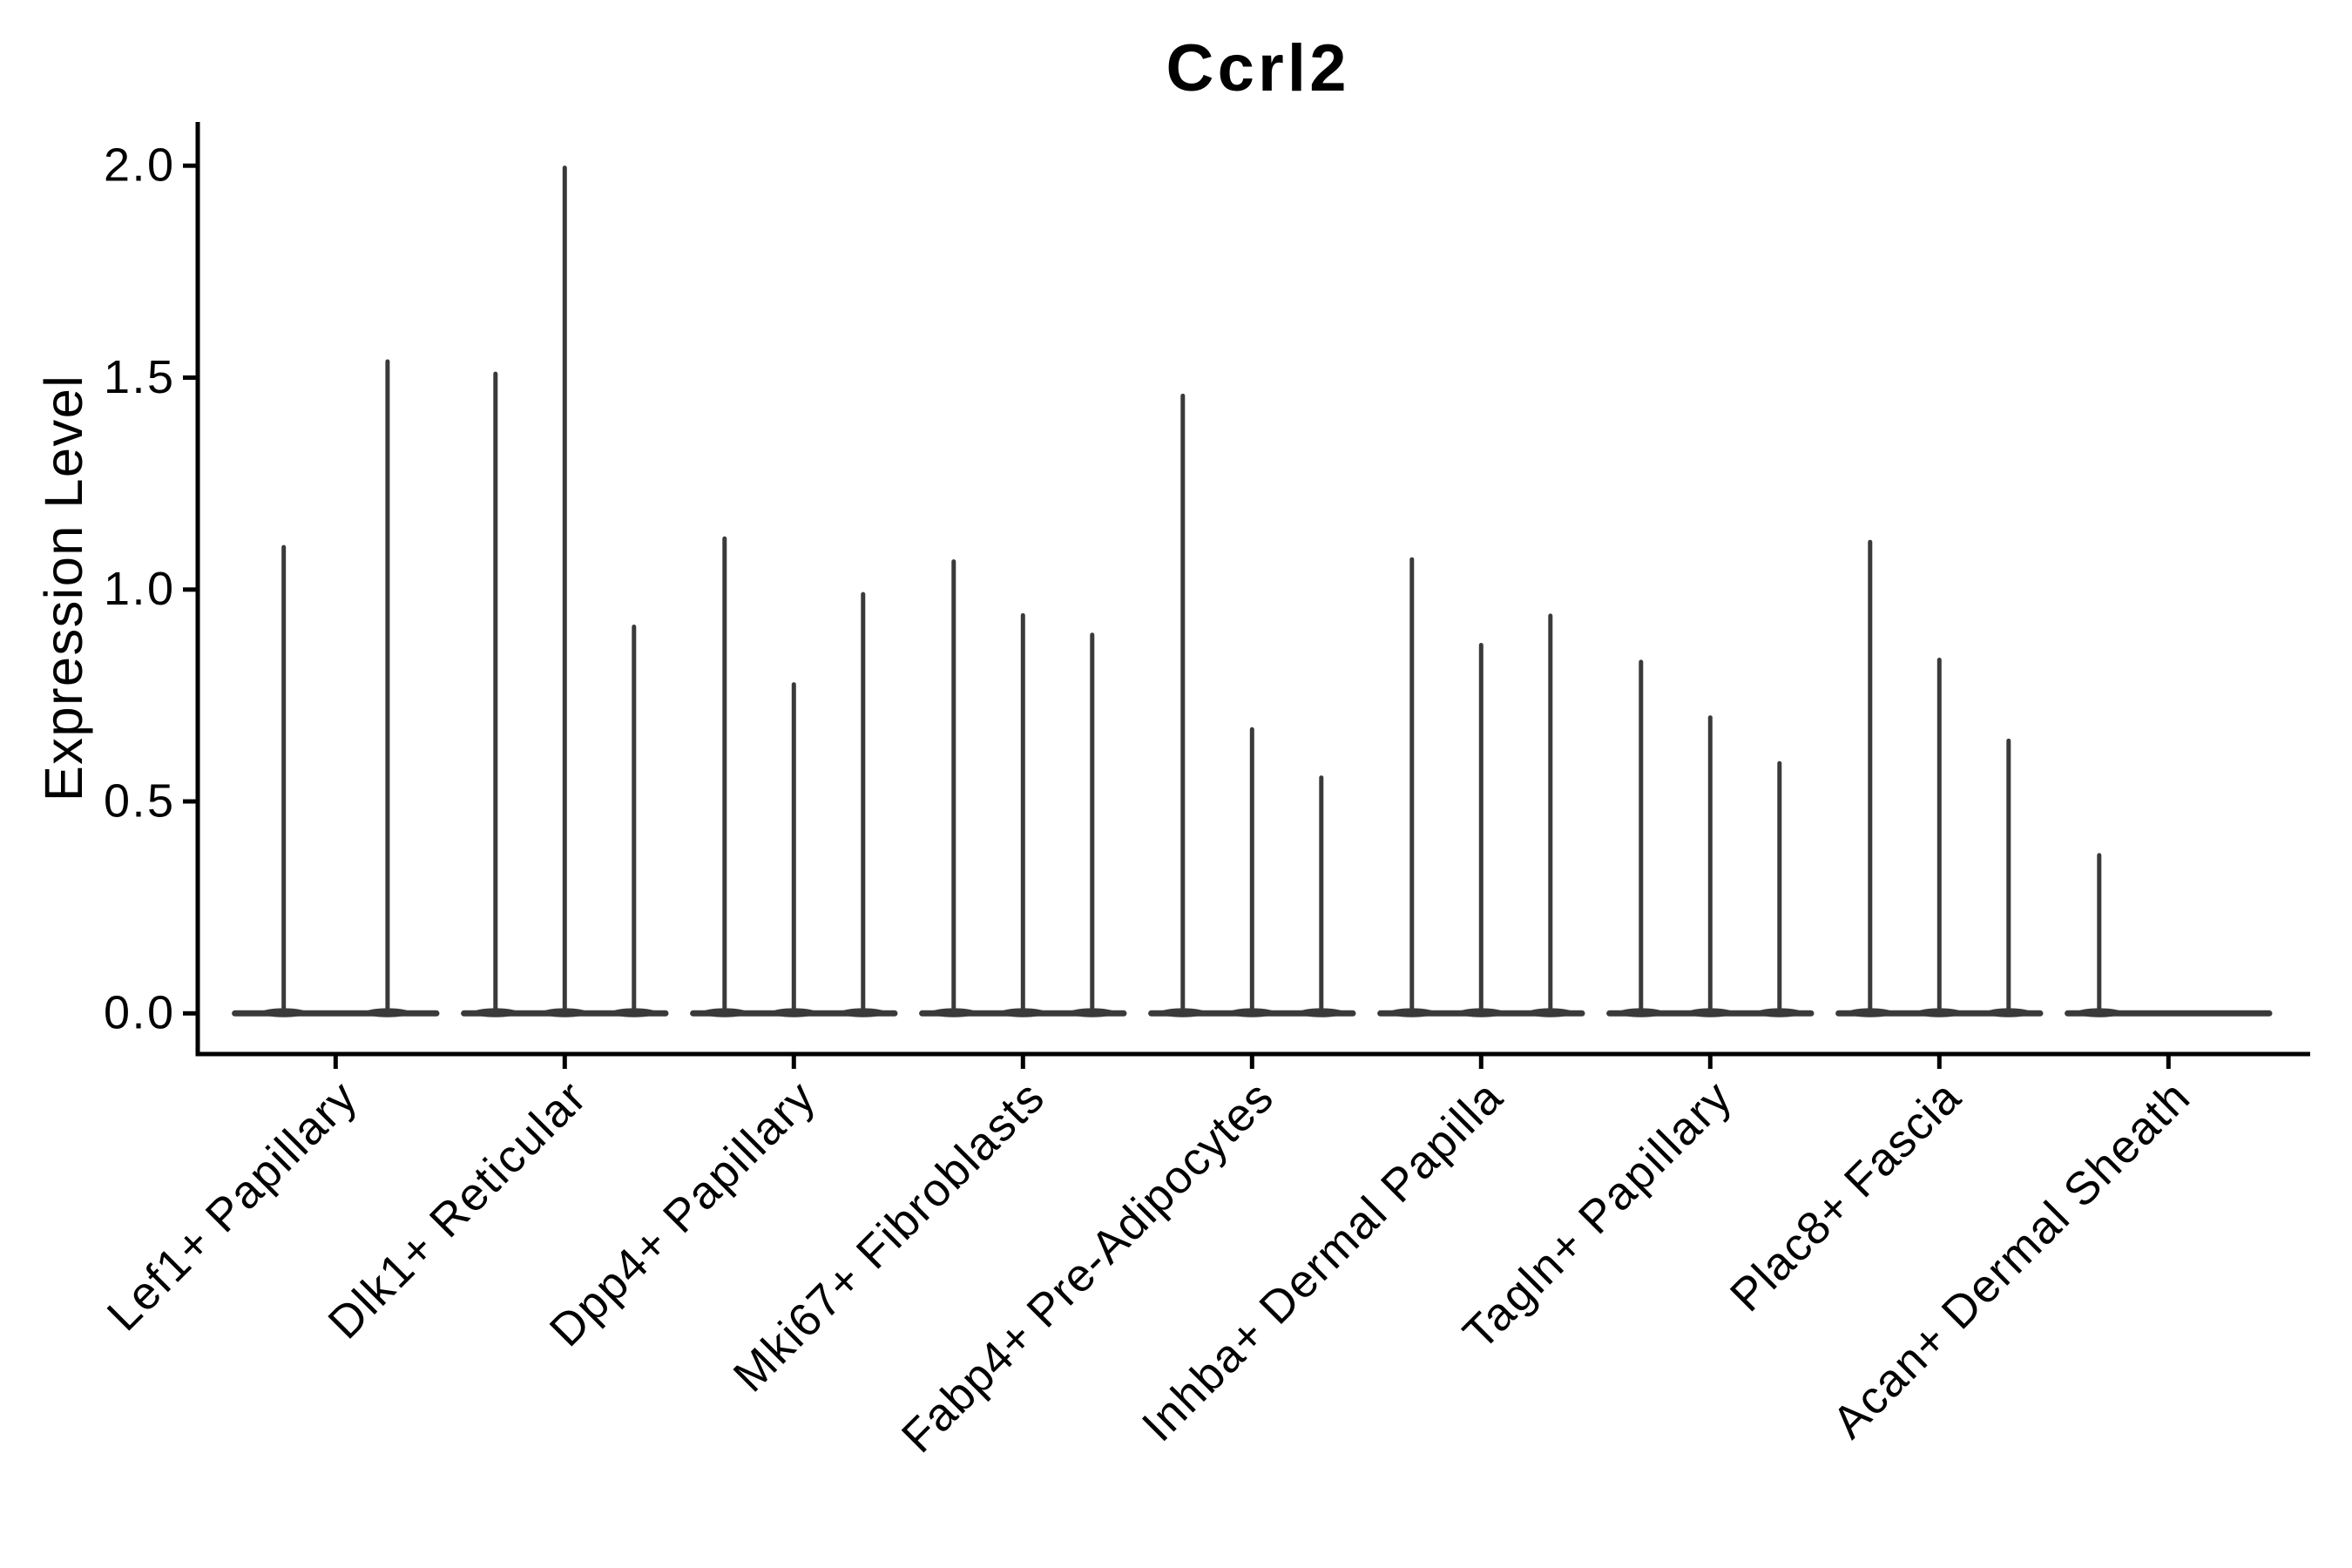 This screenshot has width=2352, height=1568. I want to click on svg-text: 1.5, so click(138, 377).